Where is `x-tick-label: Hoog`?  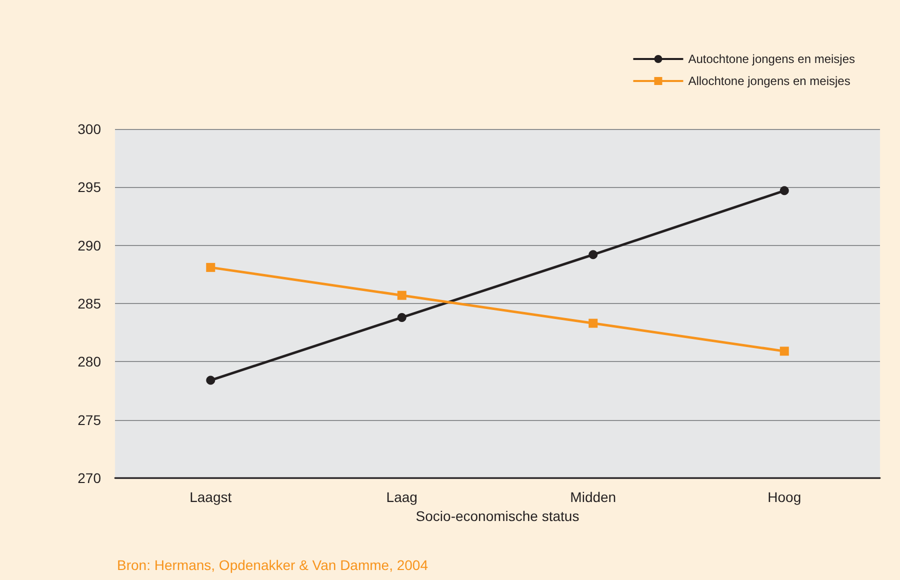
x-tick-label: Hoog is located at coordinates (785, 497).